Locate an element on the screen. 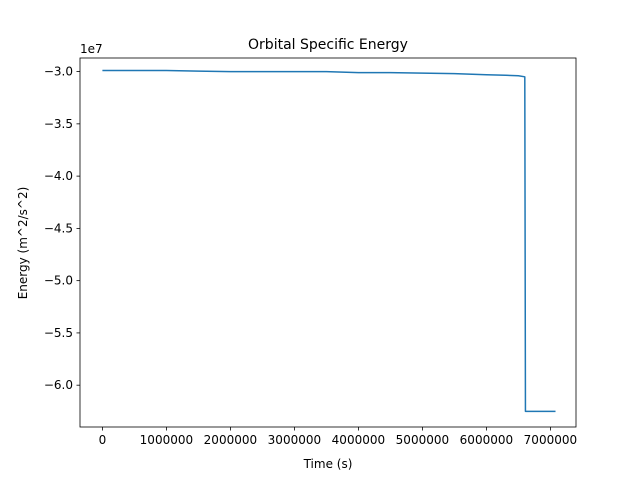 This screenshot has height=480, width=640. x-axis-label: Time (s) is located at coordinates (328, 464).